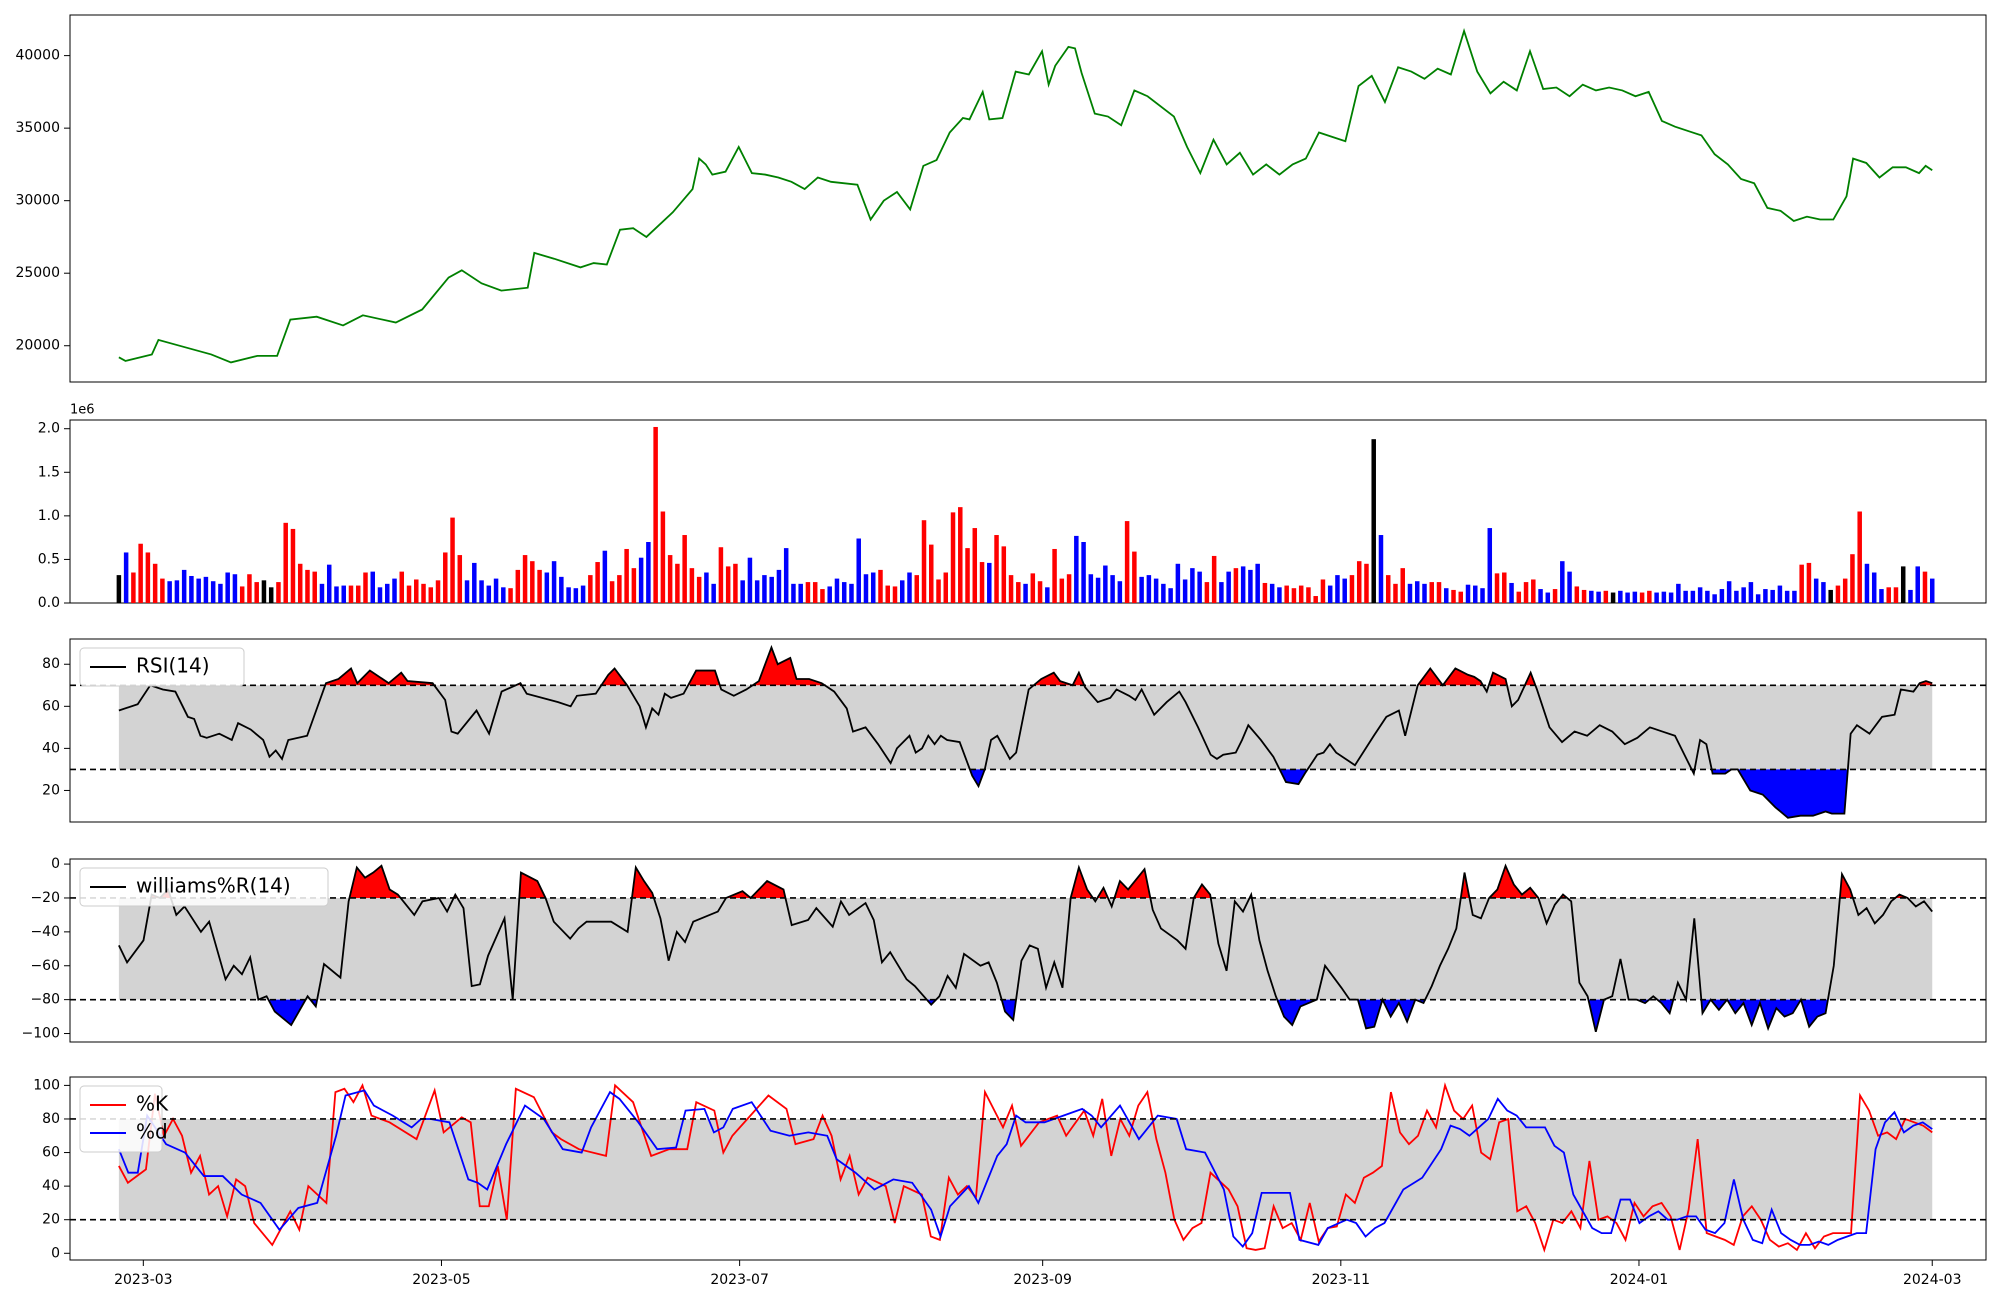  I want to click on y-tick-label: 25000, so click(37, 273).